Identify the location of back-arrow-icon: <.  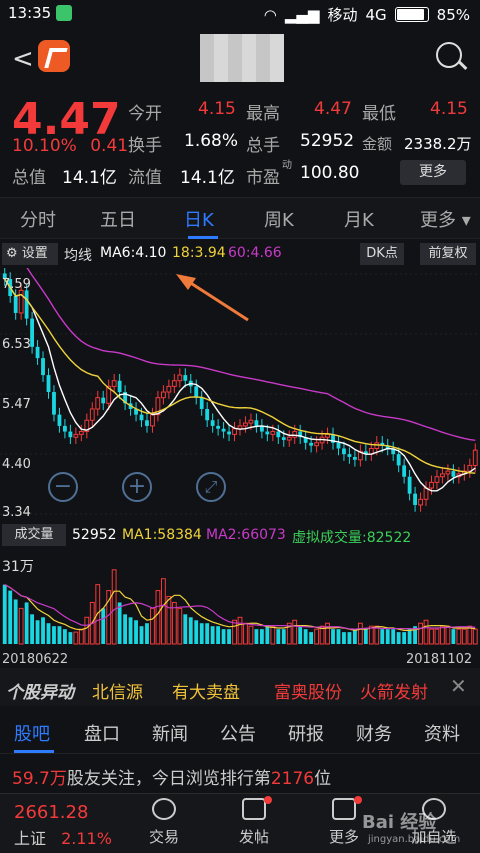
(23, 59).